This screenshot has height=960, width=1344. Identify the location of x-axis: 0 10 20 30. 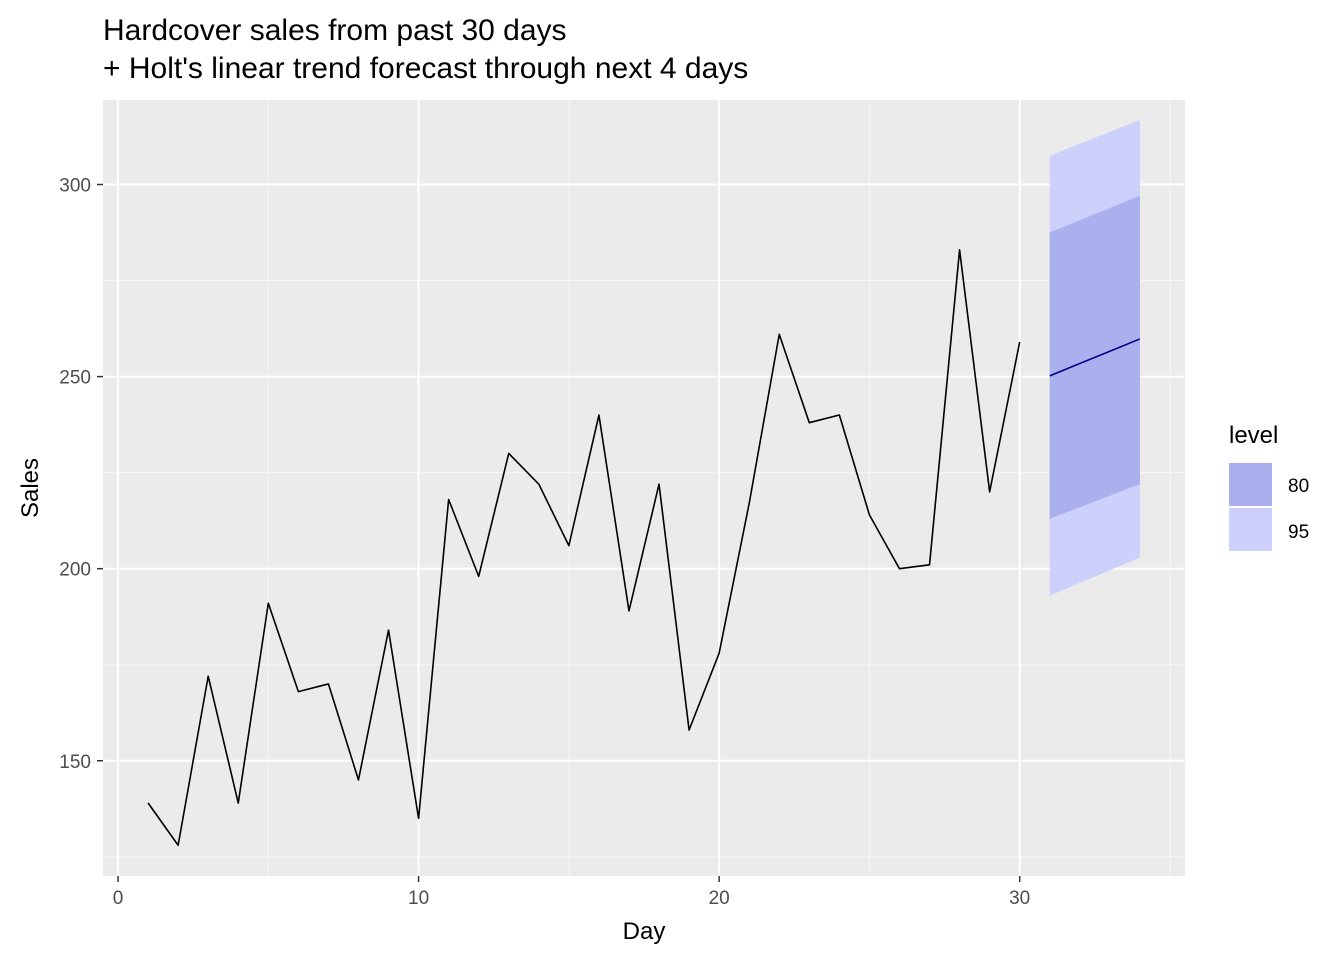
(571, 892).